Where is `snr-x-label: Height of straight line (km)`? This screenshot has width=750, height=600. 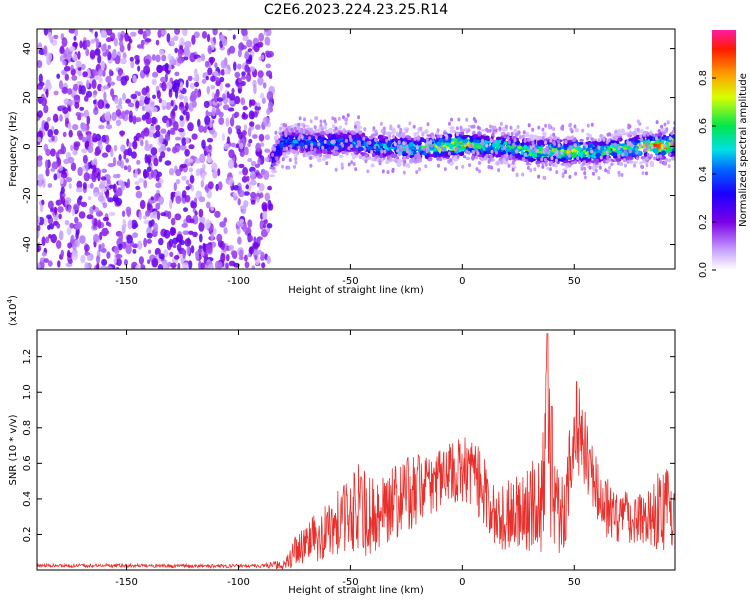 snr-x-label: Height of straight line (km) is located at coordinates (356, 590).